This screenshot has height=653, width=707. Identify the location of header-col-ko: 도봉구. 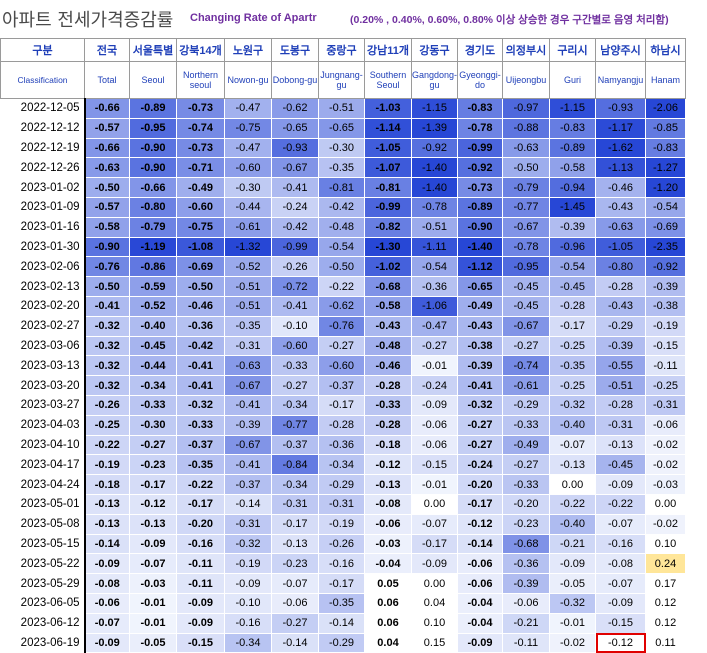
(295, 50).